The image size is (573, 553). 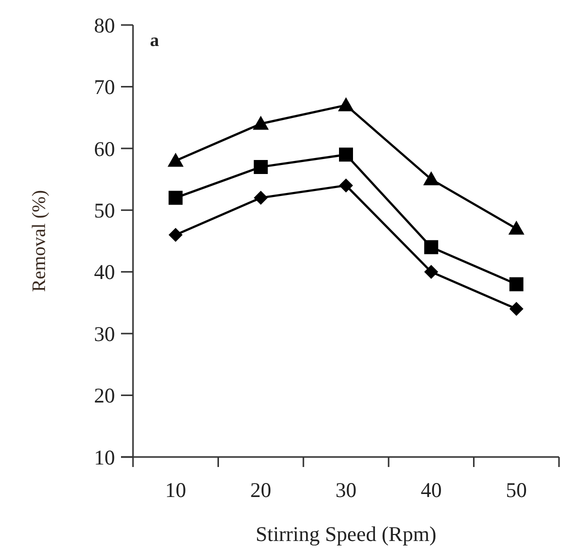 I want to click on y-tick-label: 40, so click(x=104, y=272).